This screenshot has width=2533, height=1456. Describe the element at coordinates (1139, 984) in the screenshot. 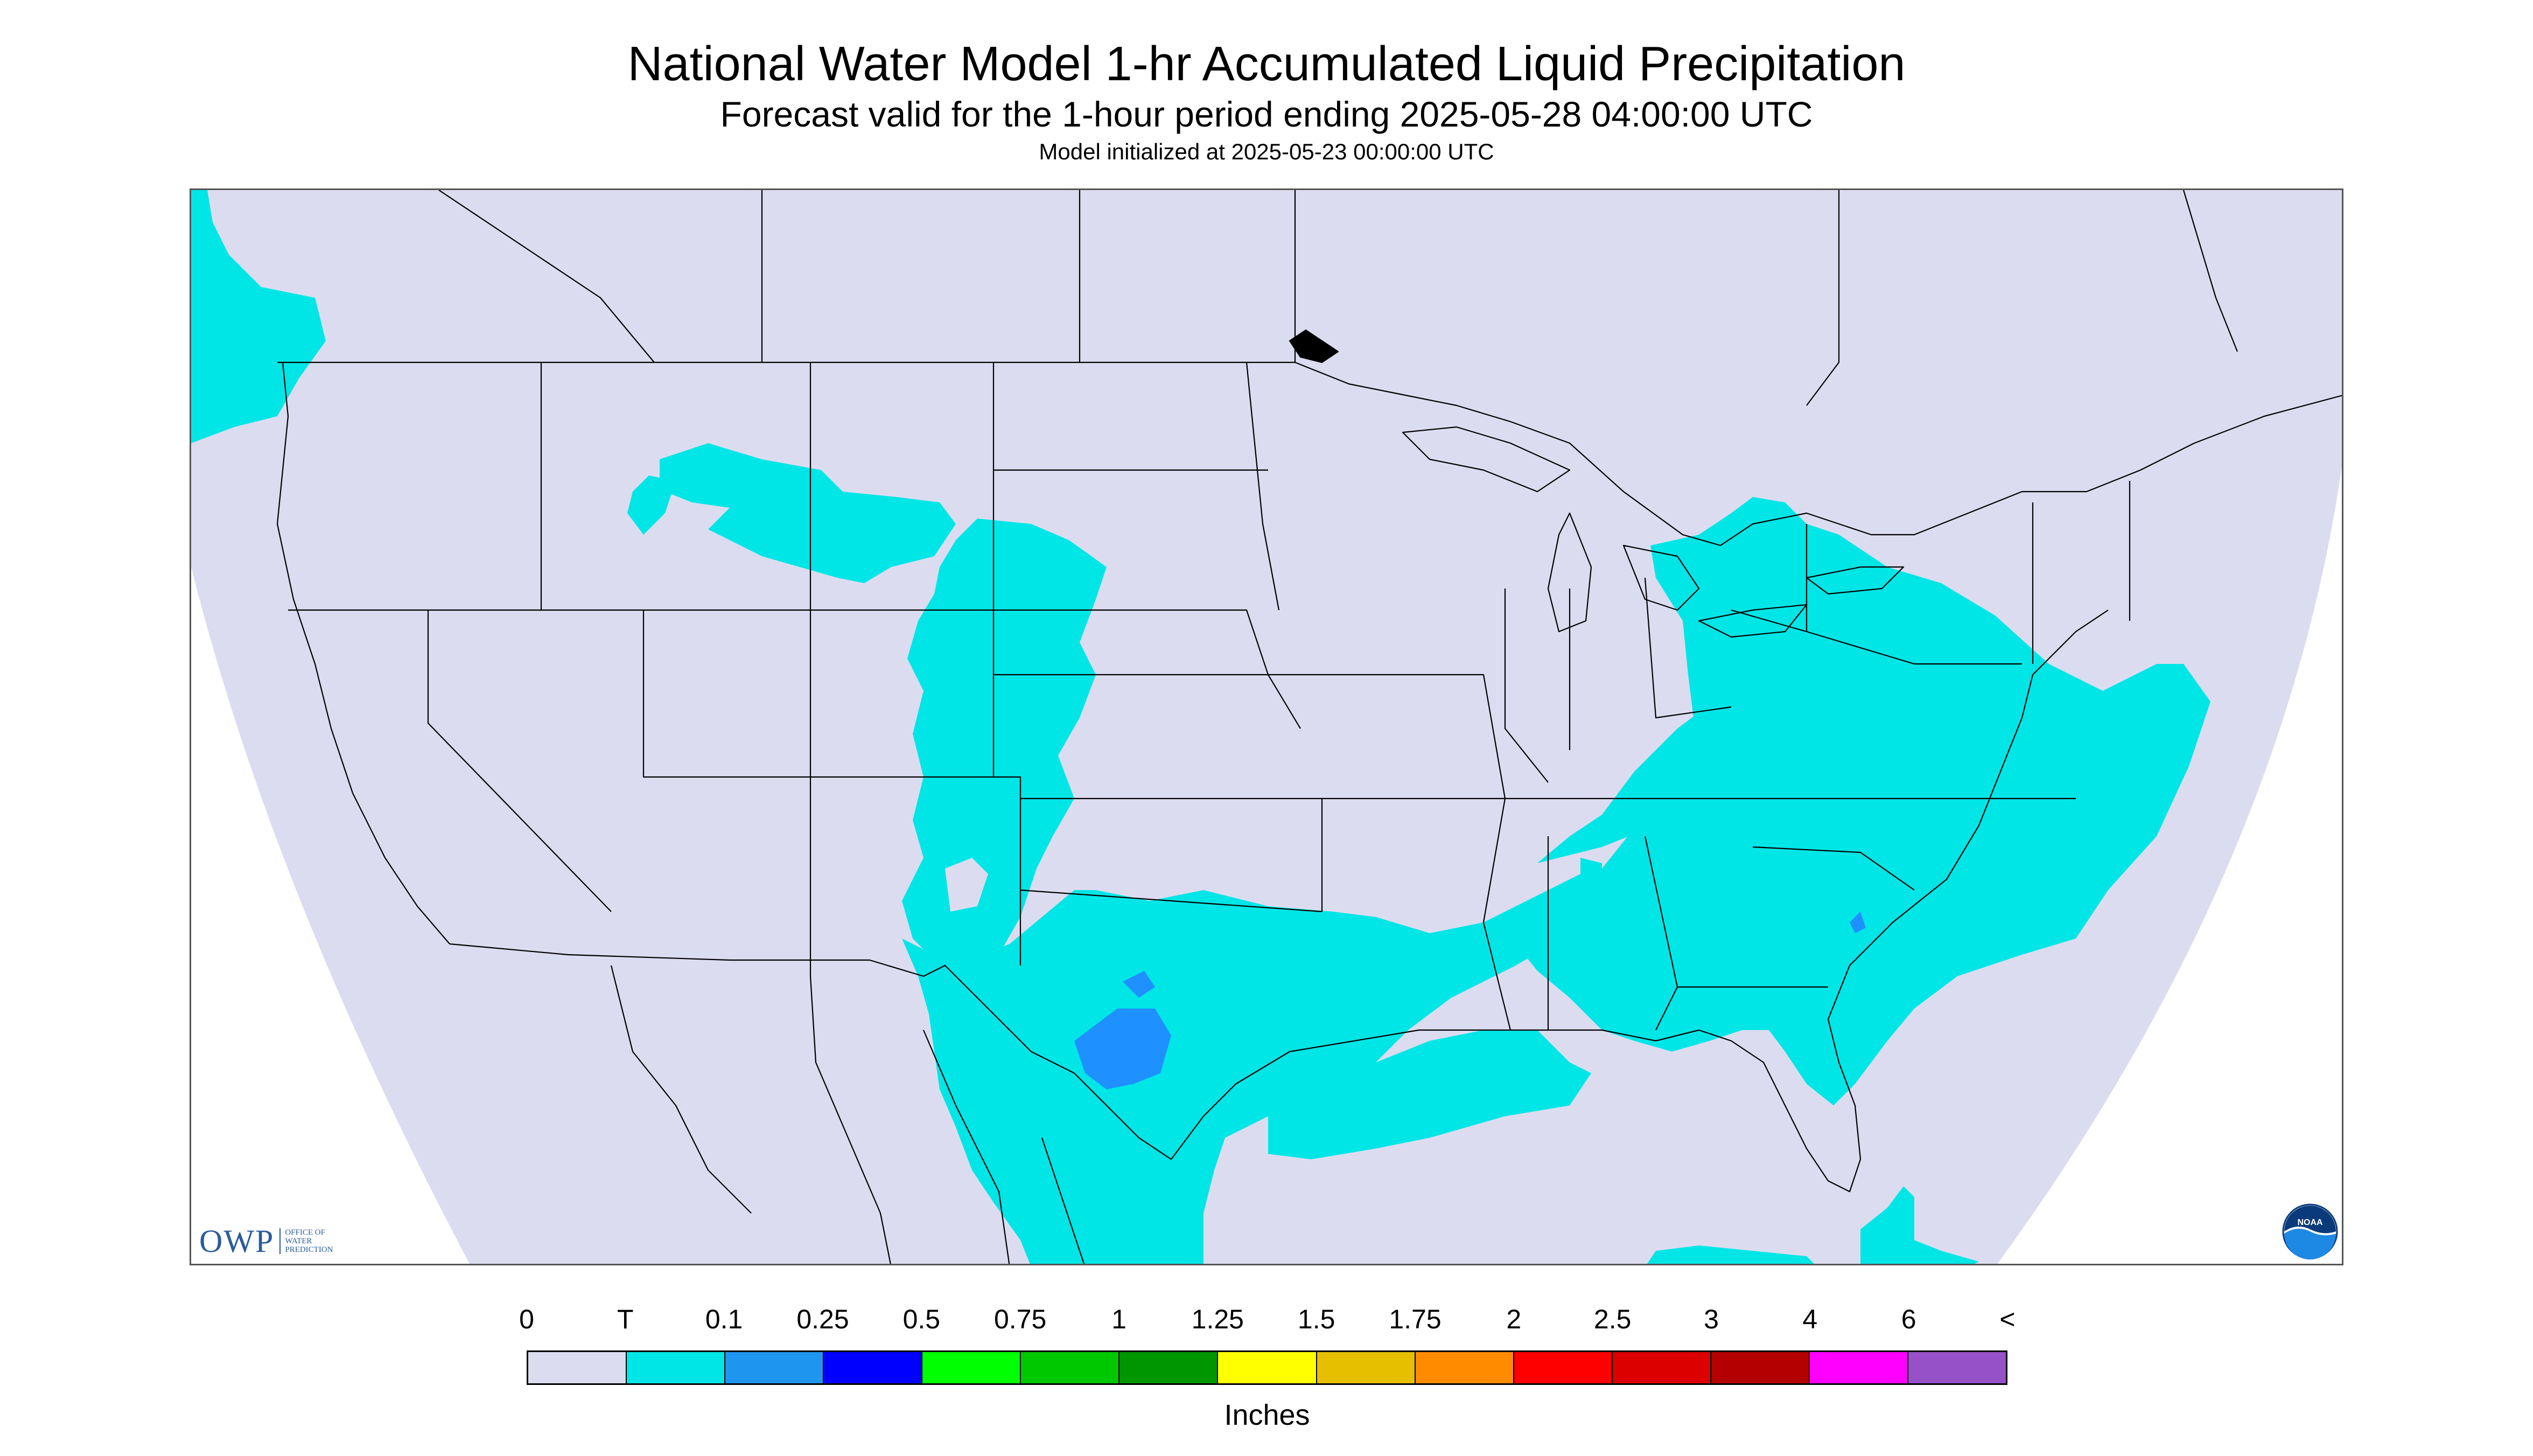

I see `precip-area-west-texas-cell` at that location.